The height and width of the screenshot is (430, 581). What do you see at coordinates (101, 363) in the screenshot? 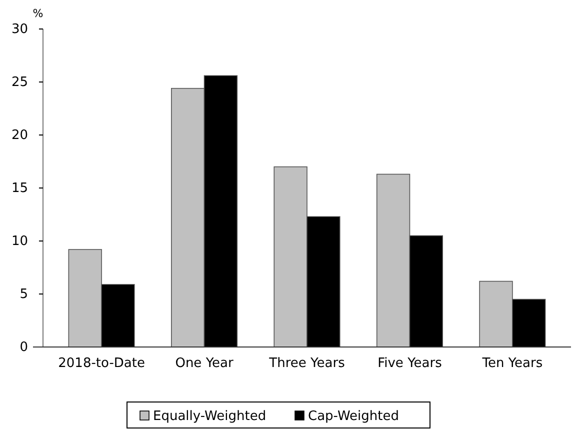
I see `x-tick-label: 2018-to-Date` at bounding box center [101, 363].